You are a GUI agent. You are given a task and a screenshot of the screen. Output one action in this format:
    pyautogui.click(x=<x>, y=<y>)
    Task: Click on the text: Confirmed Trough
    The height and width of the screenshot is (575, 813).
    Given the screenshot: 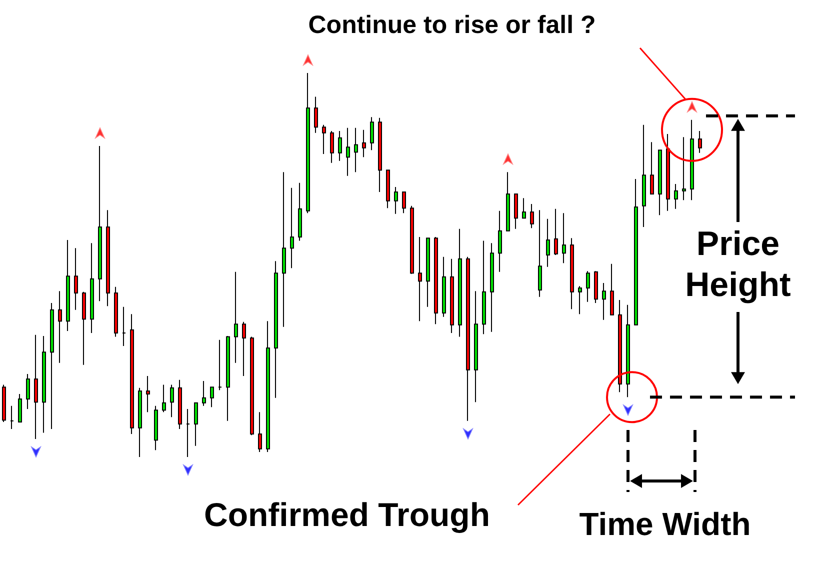 What is the action you would take?
    pyautogui.click(x=347, y=515)
    